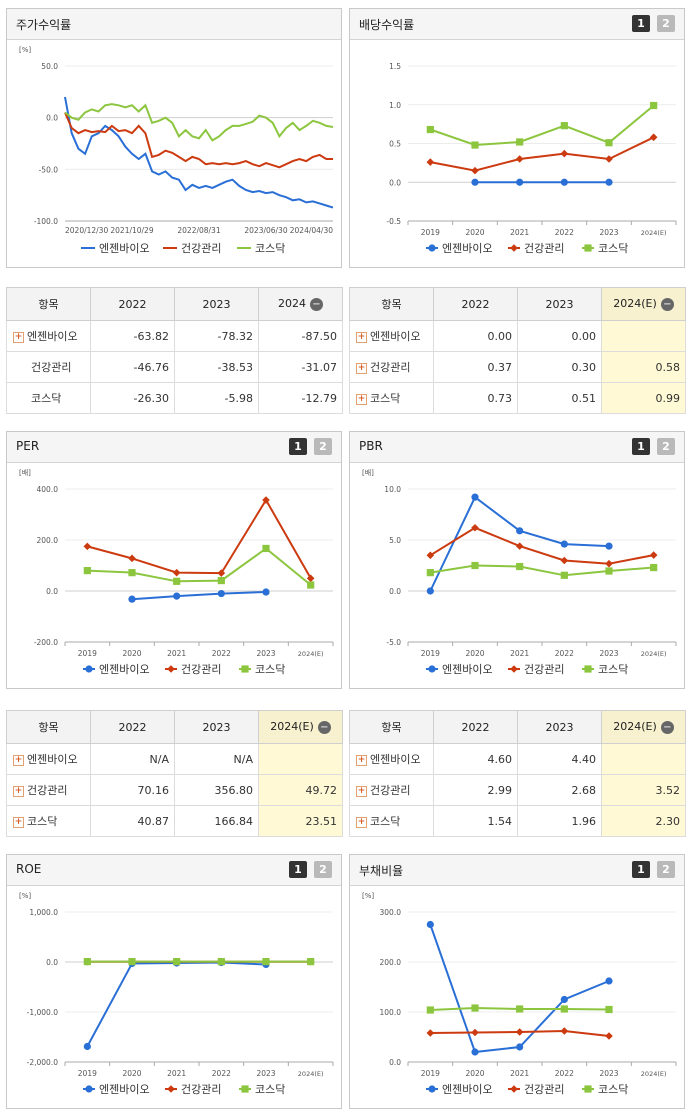 Image resolution: width=691 pixels, height=1115 pixels. I want to click on value-cell: 0.51, so click(559, 398).